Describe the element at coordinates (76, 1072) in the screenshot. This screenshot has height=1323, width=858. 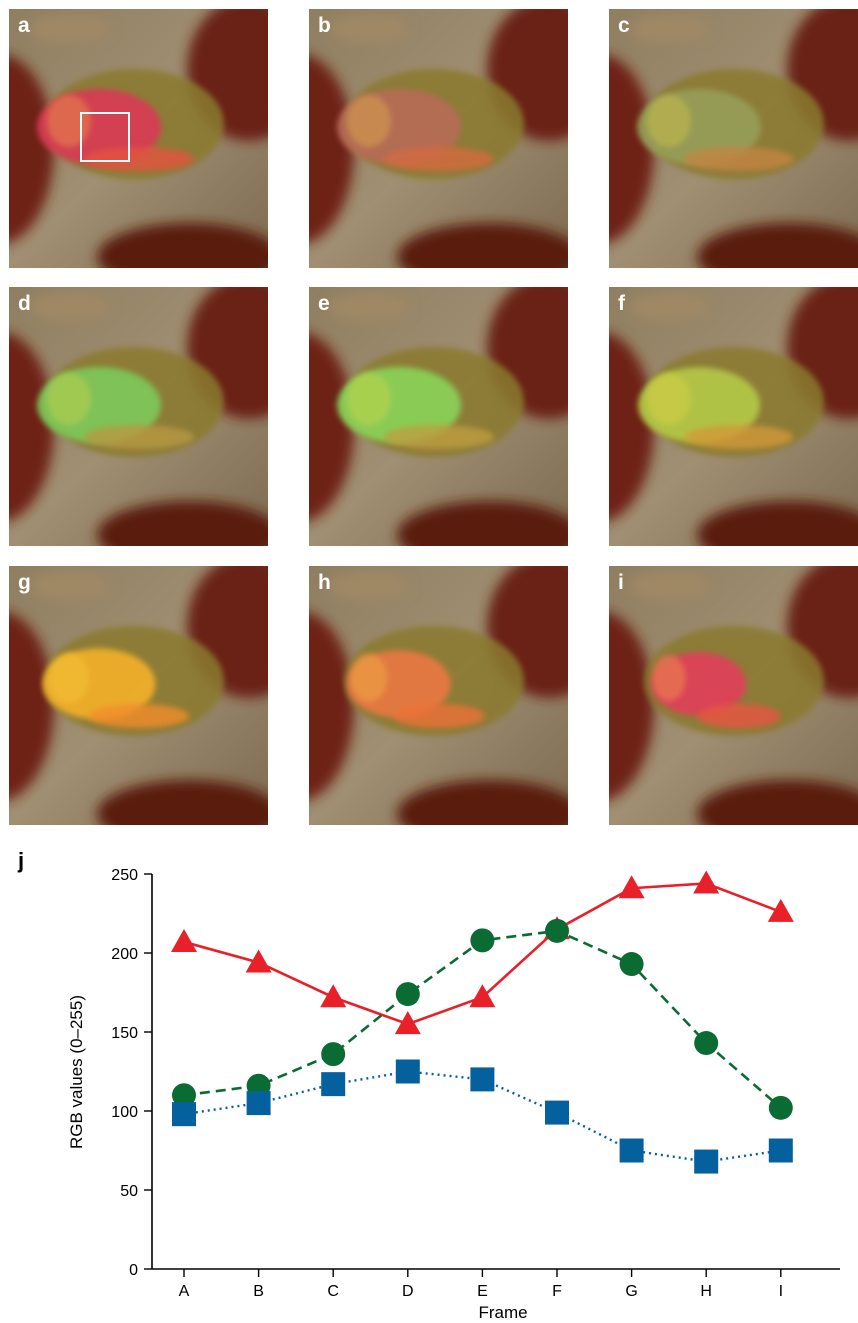
I see `y-axis-label: RGB values (0–255)` at that location.